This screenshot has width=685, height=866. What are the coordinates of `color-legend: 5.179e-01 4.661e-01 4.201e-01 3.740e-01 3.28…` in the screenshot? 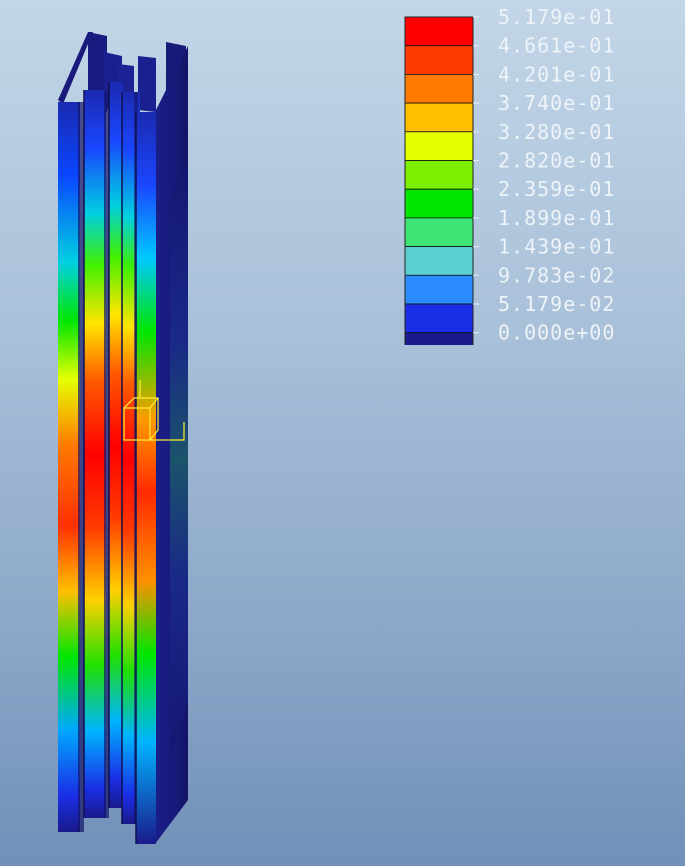 It's located at (509, 175).